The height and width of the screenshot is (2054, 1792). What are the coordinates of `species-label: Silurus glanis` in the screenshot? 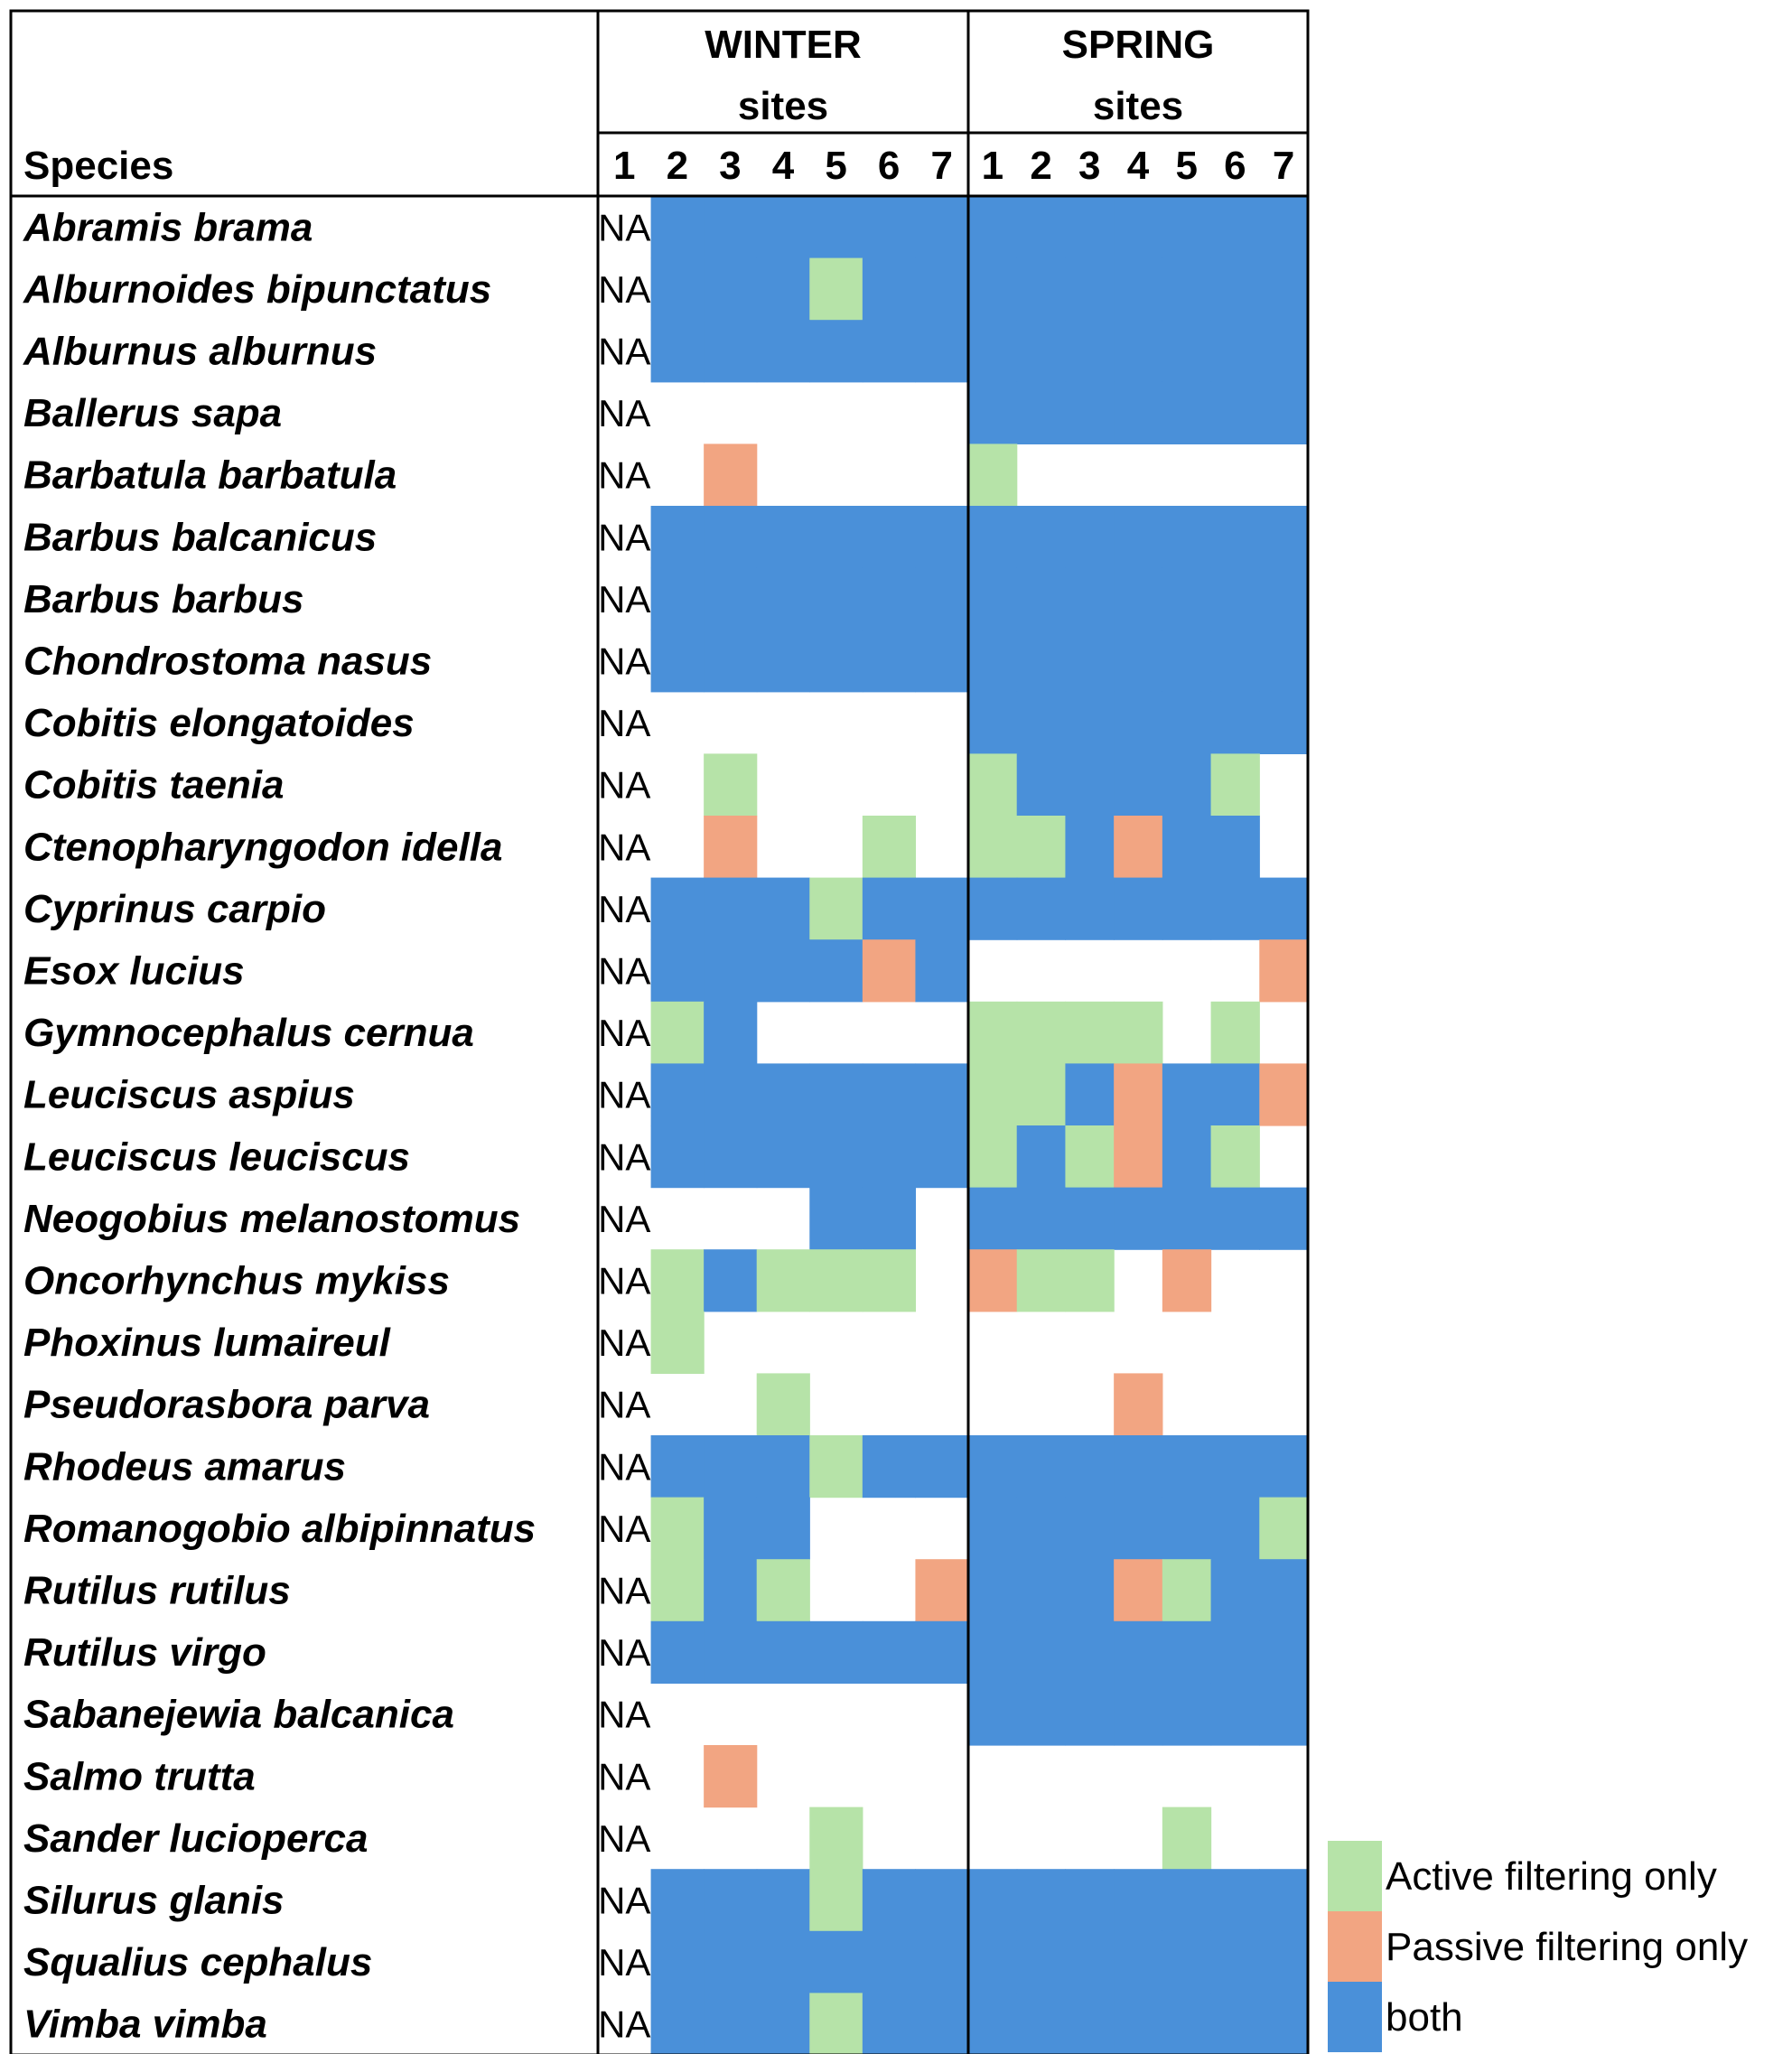 It's located at (154, 1901).